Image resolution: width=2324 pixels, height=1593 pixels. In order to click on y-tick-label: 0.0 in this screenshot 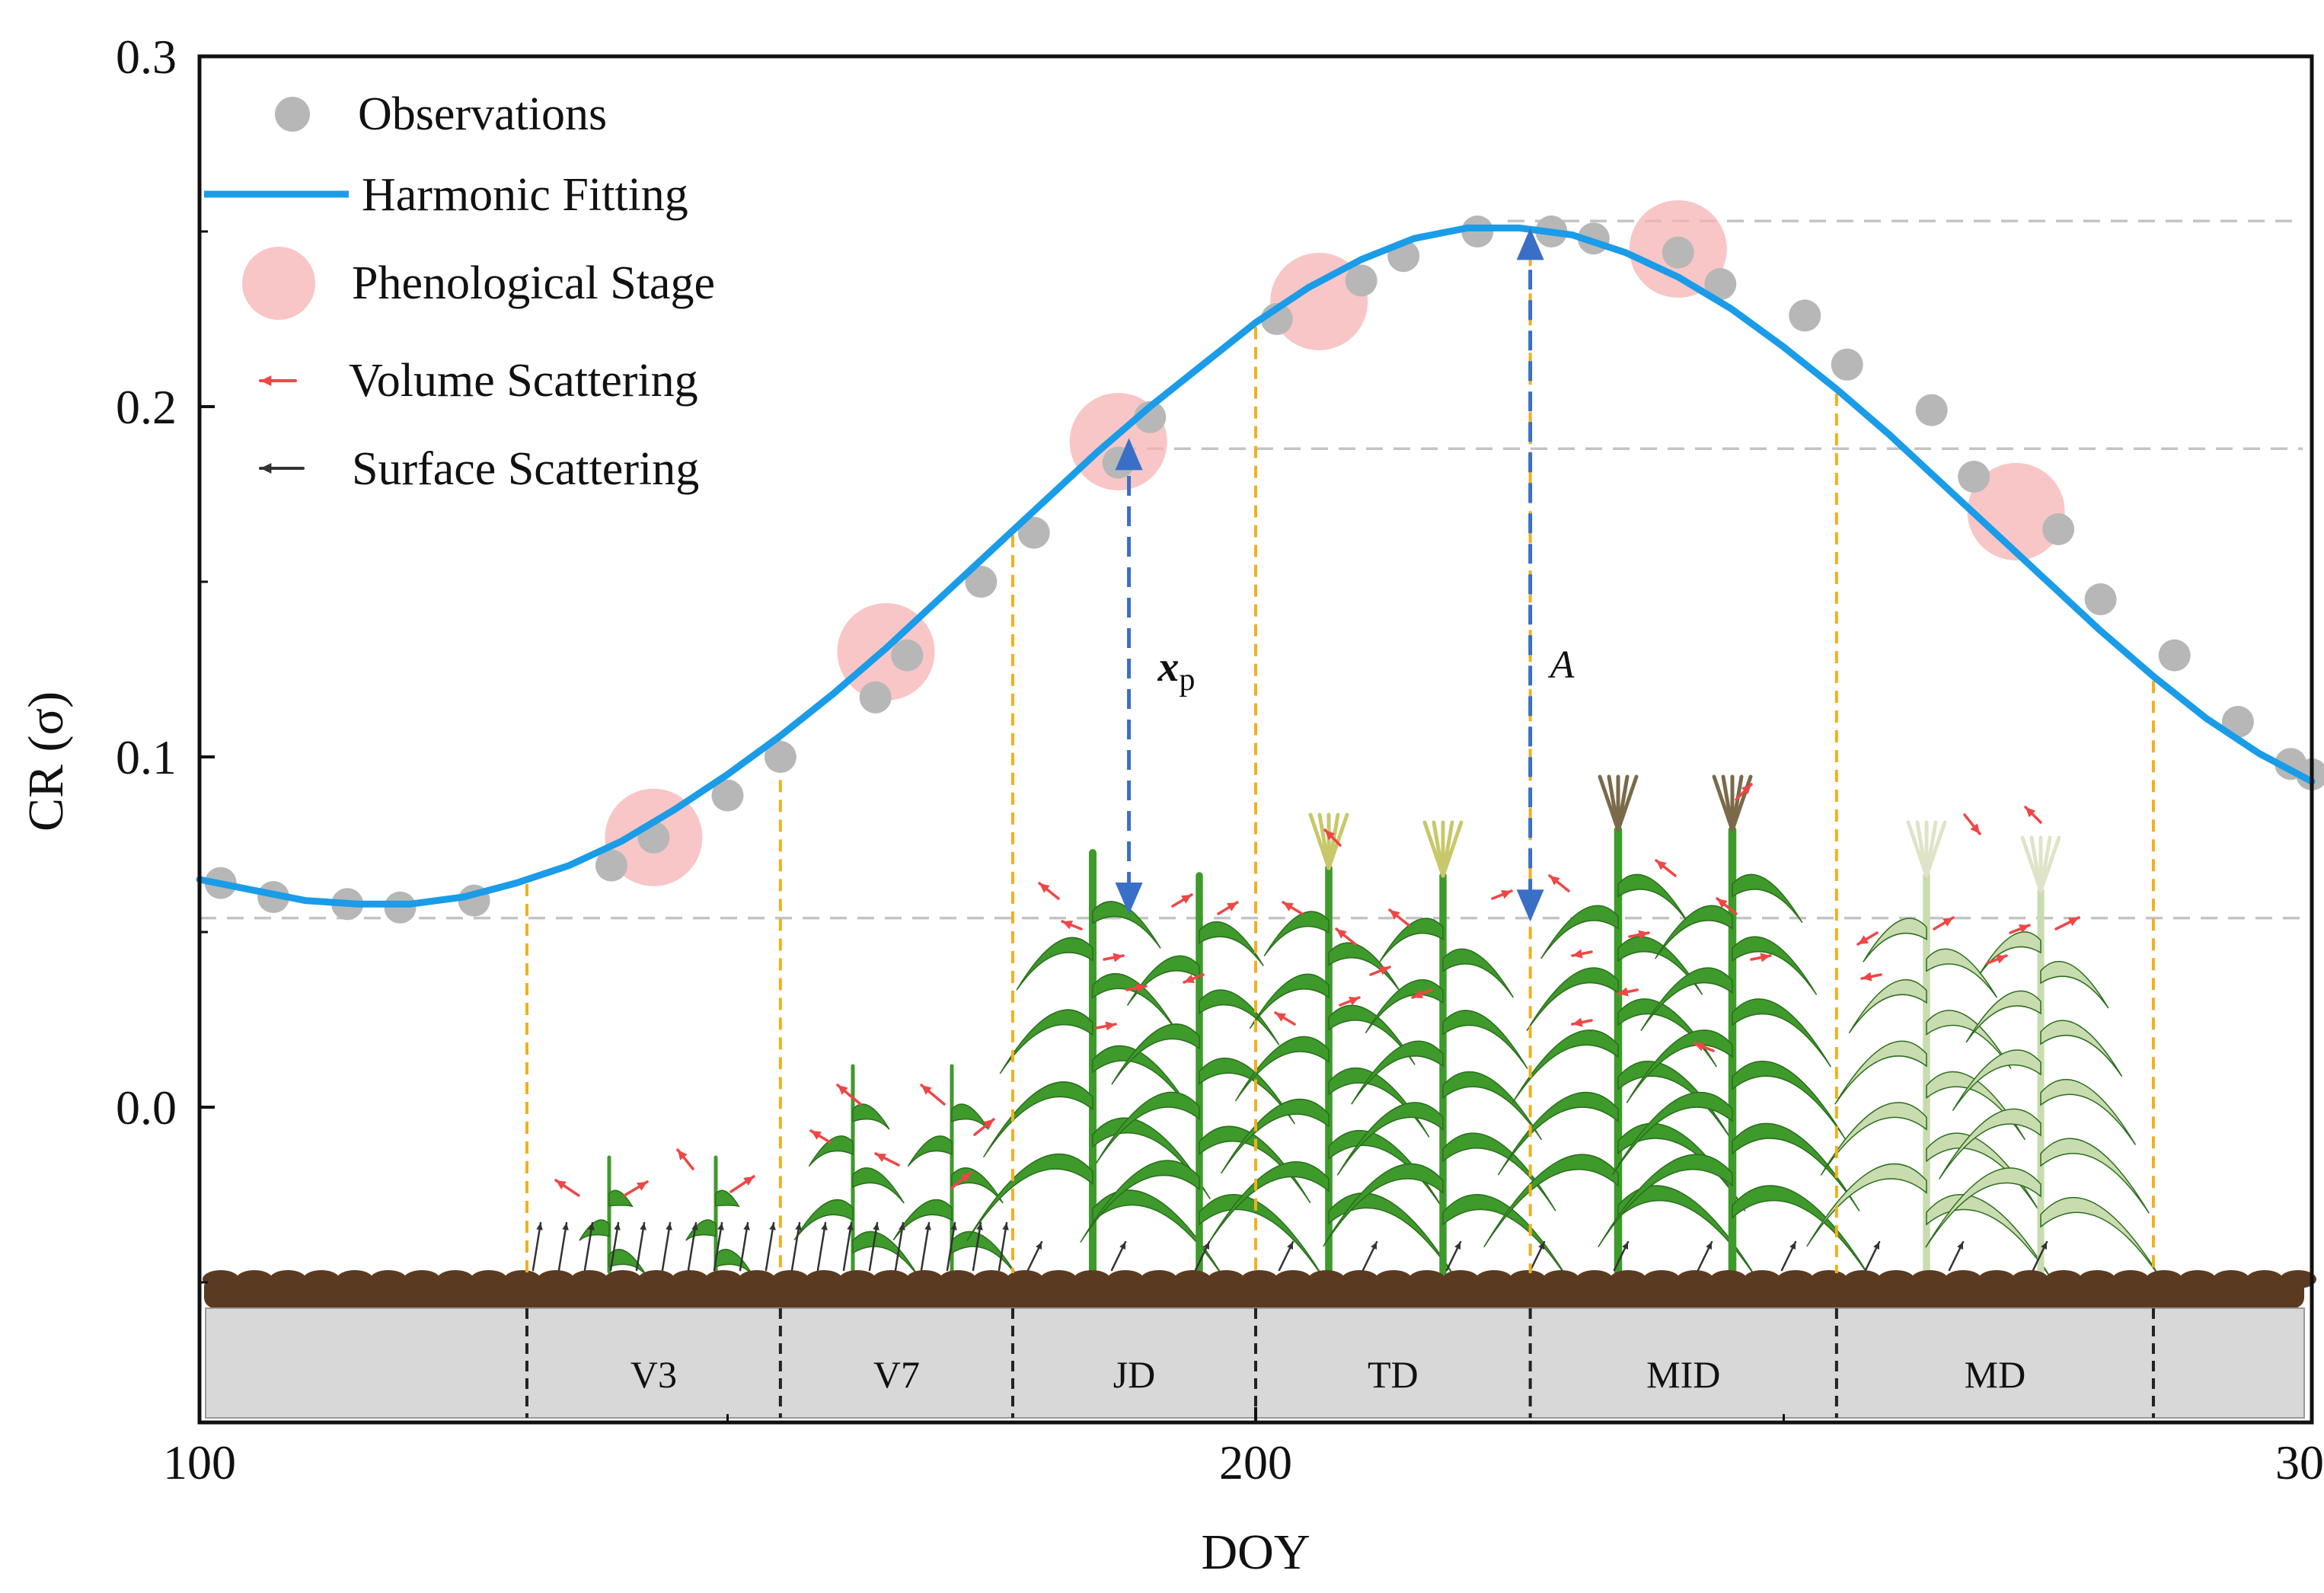, I will do `click(146, 1108)`.